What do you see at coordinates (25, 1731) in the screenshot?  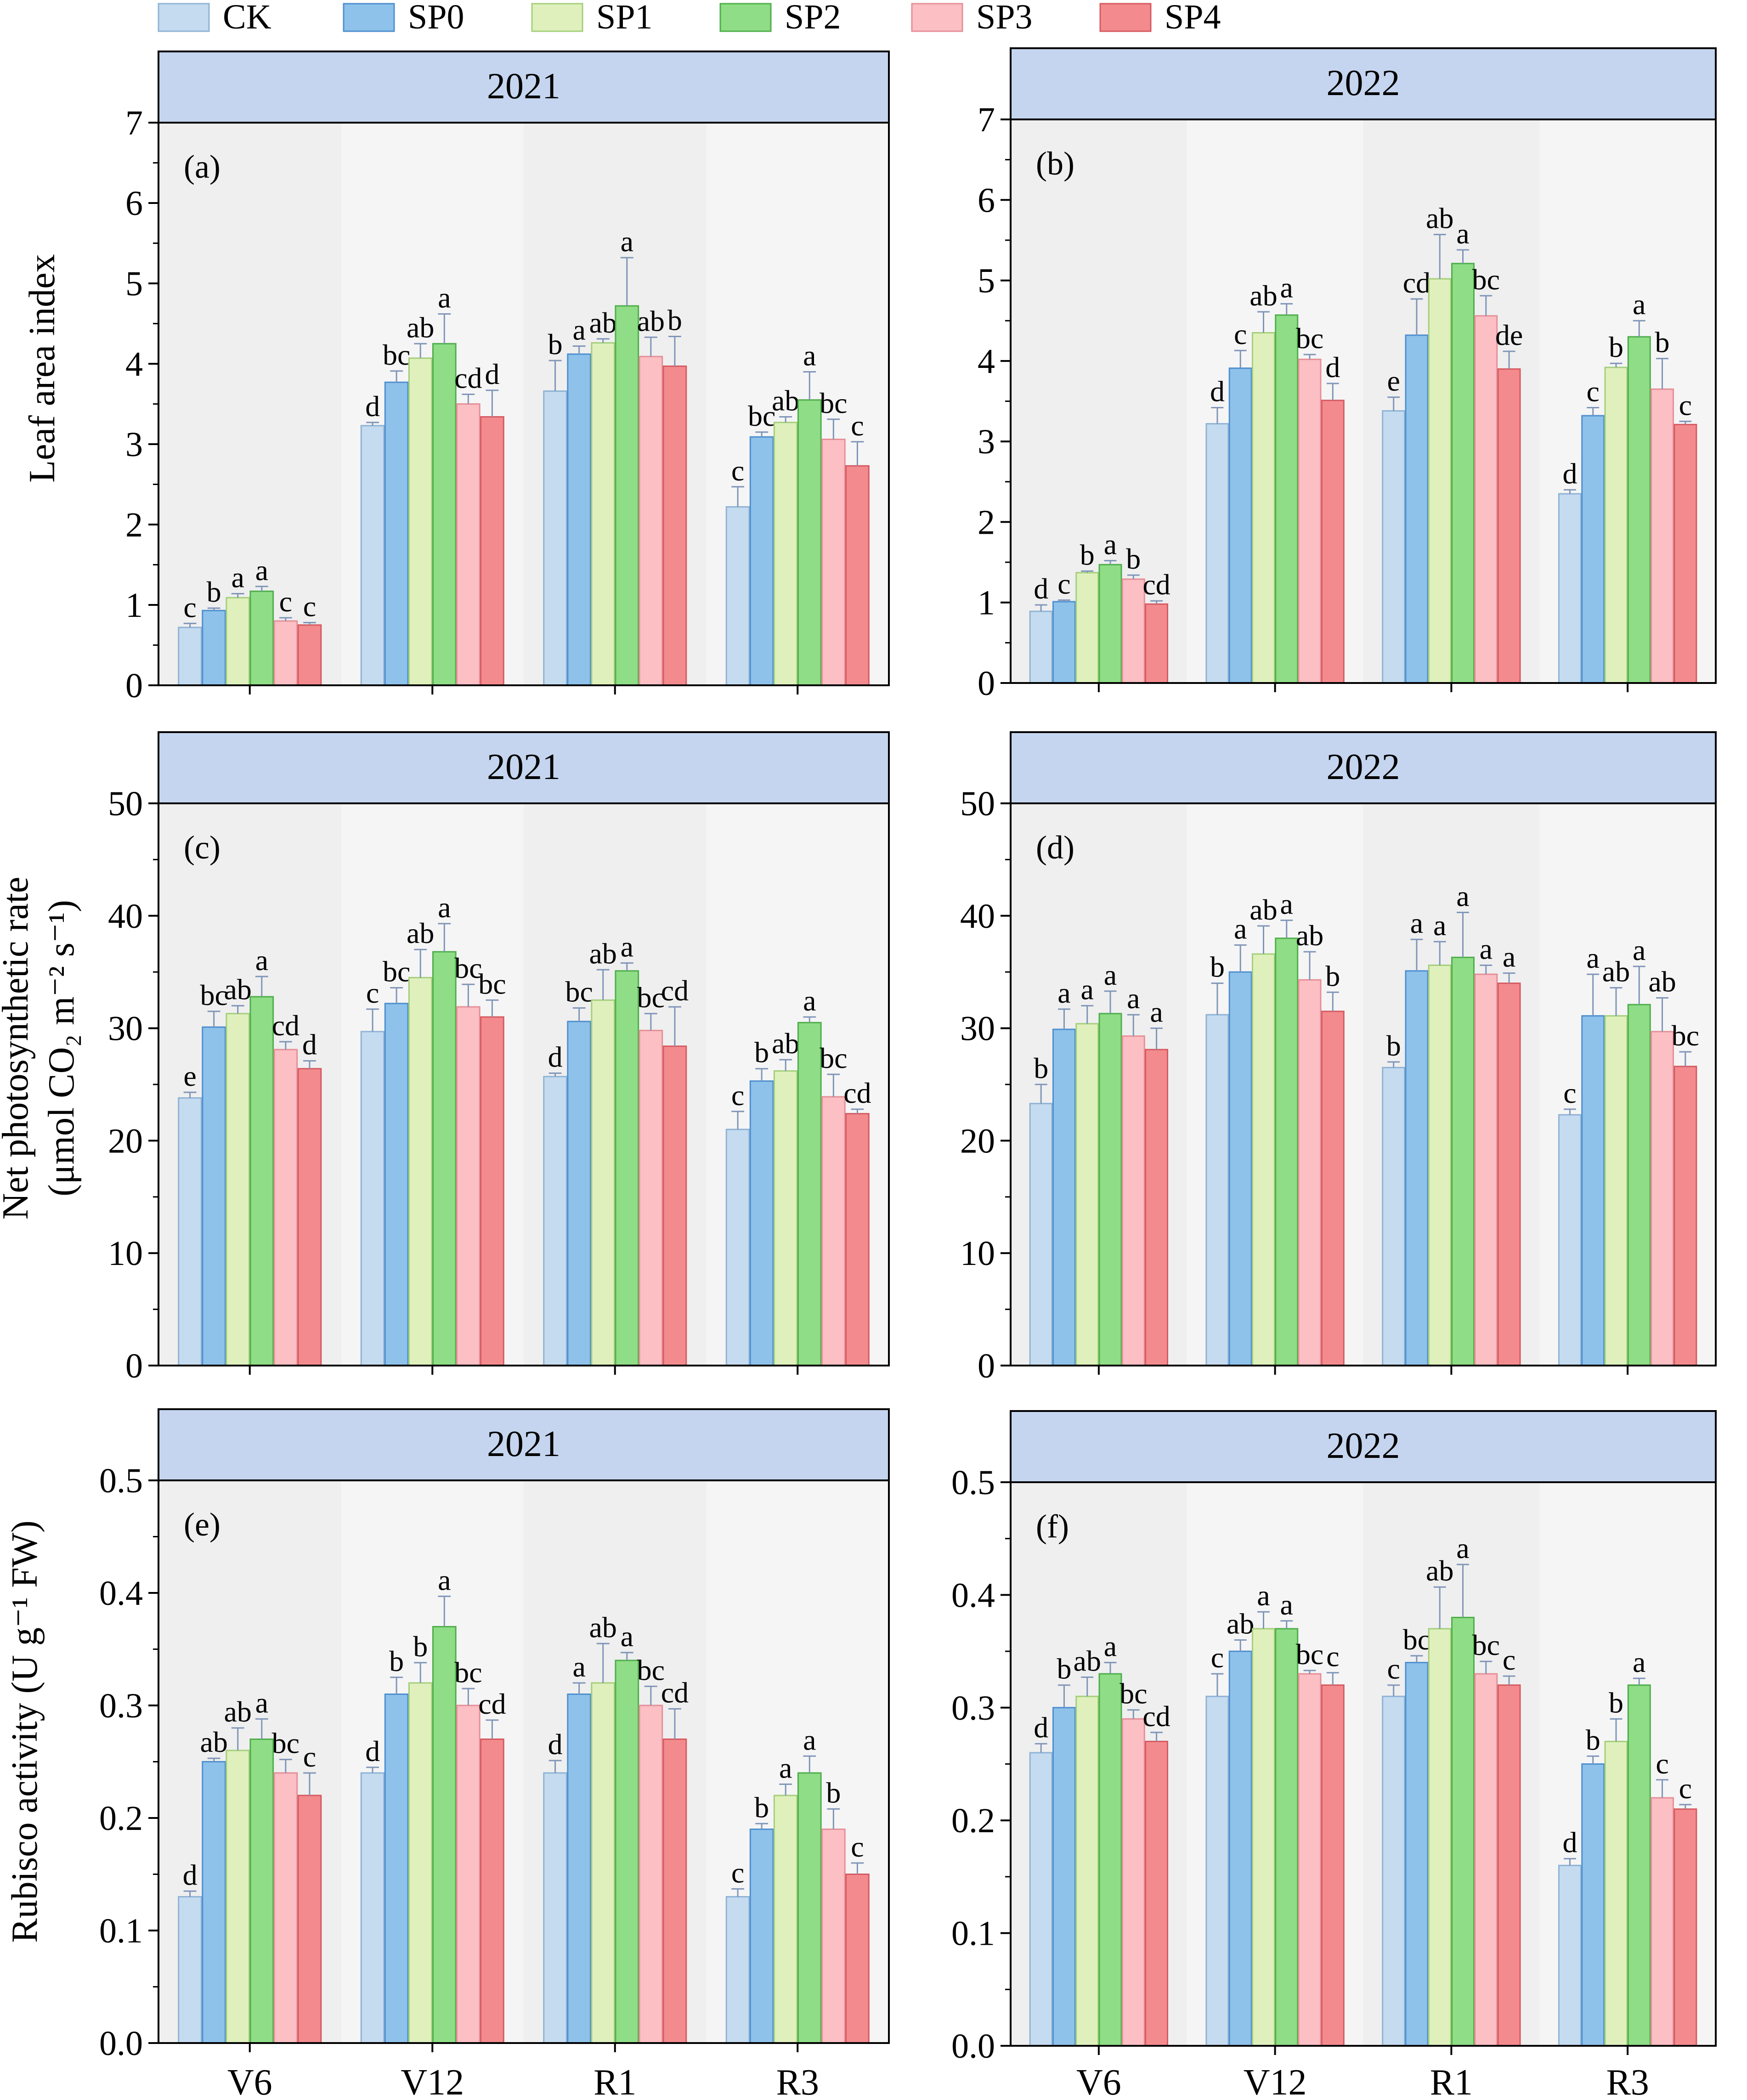 I see `y-axis-title-row-3: Rubisco activity (U g⁻¹ FW)` at bounding box center [25, 1731].